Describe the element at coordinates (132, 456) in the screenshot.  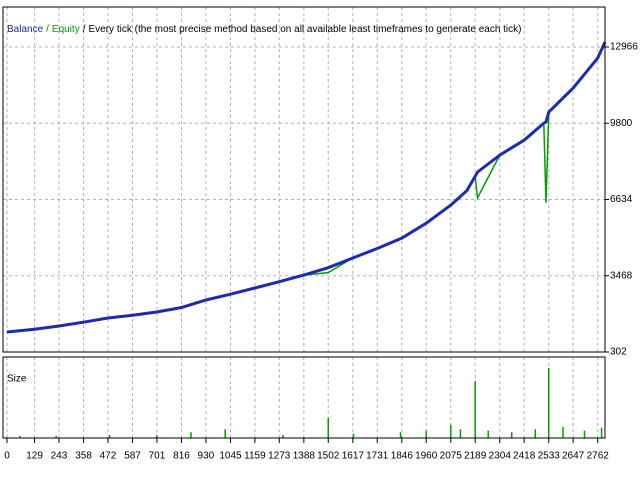
I see `x-tick-label: 587` at that location.